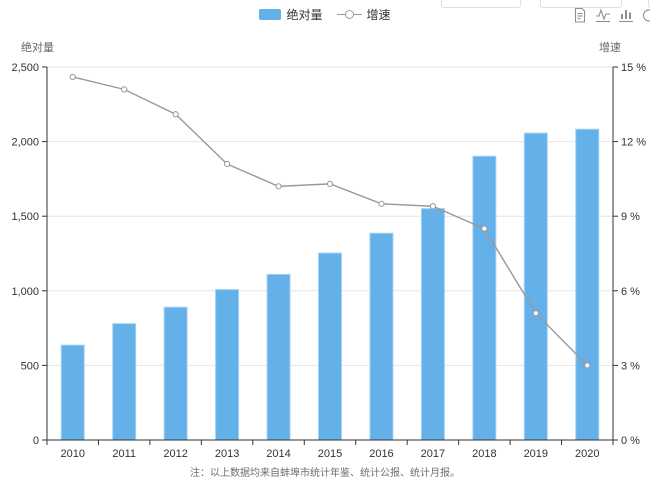  What do you see at coordinates (36, 441) in the screenshot?
I see `left-axis-tick-label: 0` at bounding box center [36, 441].